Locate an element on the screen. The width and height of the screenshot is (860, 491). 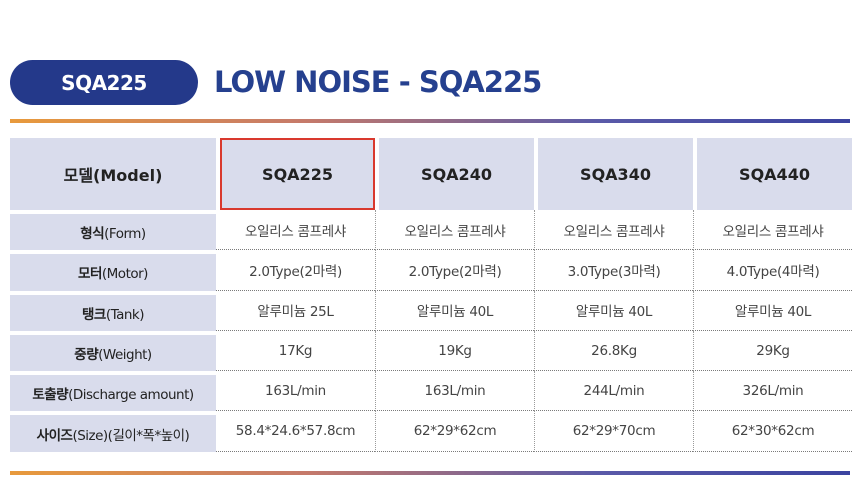
corner-header: 모델(Model) is located at coordinates (113, 174).